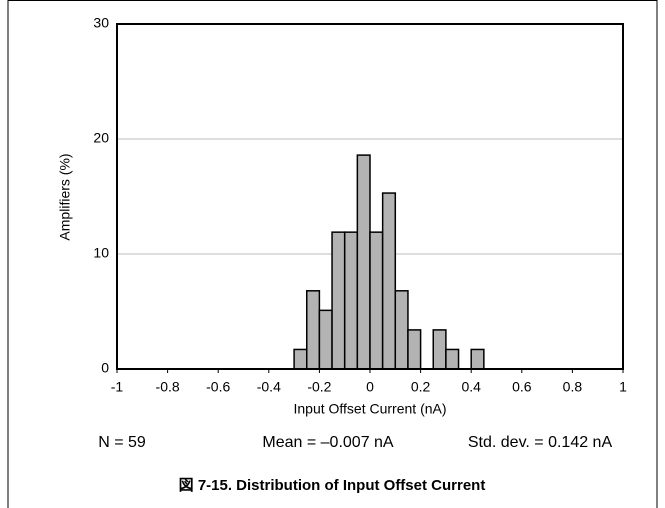 The height and width of the screenshot is (508, 665). What do you see at coordinates (117, 387) in the screenshot?
I see `x-tick-label: -1` at bounding box center [117, 387].